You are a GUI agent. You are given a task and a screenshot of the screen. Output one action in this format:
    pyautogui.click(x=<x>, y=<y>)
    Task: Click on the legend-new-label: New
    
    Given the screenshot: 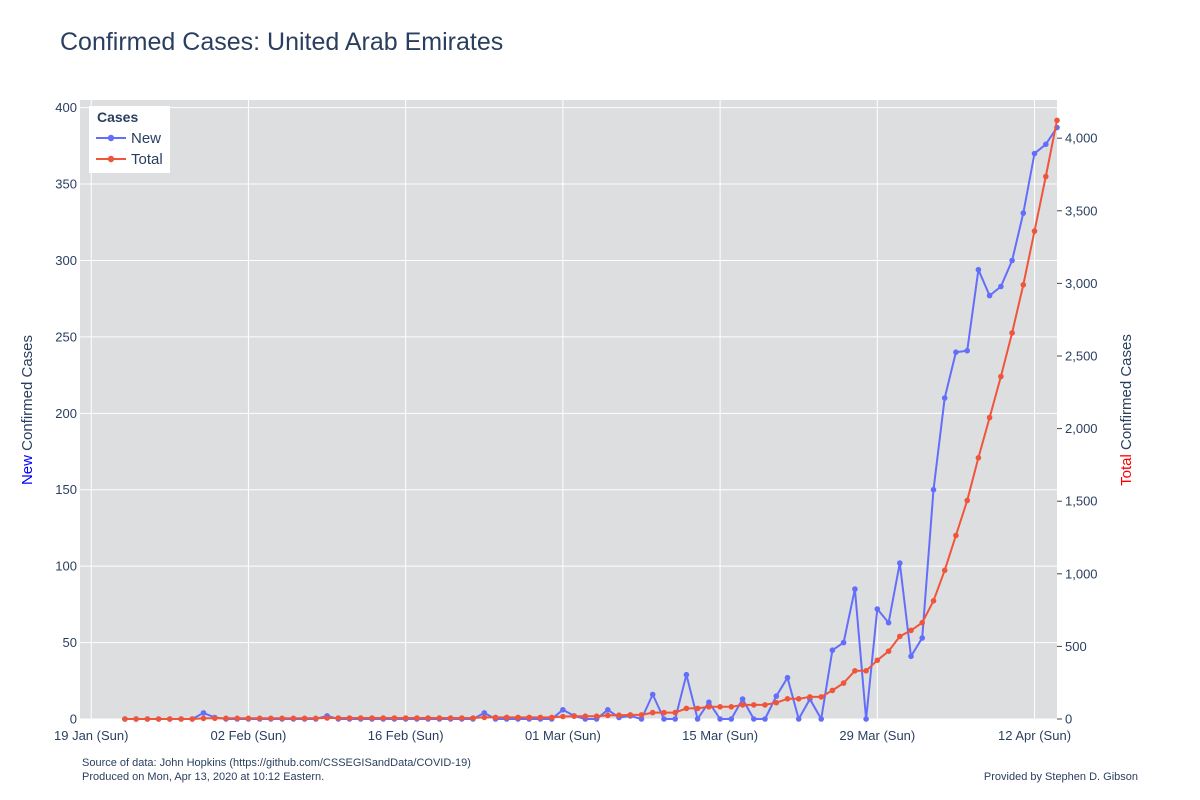 What is the action you would take?
    pyautogui.click(x=146, y=138)
    